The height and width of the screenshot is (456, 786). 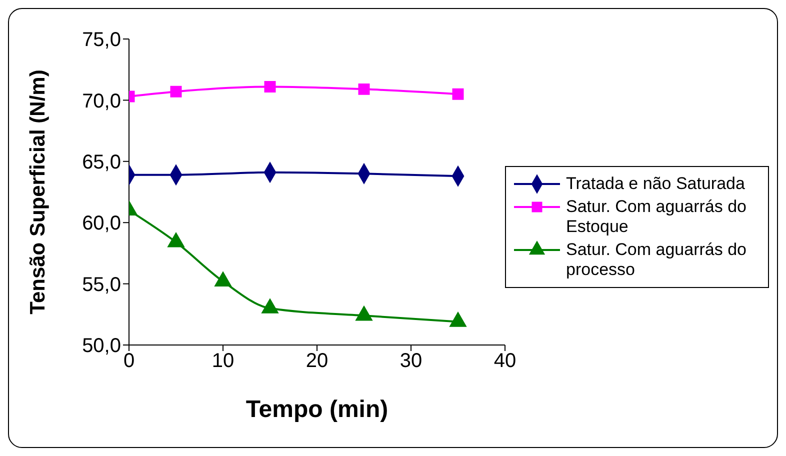 I want to click on y-tick-label: 70,0, so click(x=101, y=101).